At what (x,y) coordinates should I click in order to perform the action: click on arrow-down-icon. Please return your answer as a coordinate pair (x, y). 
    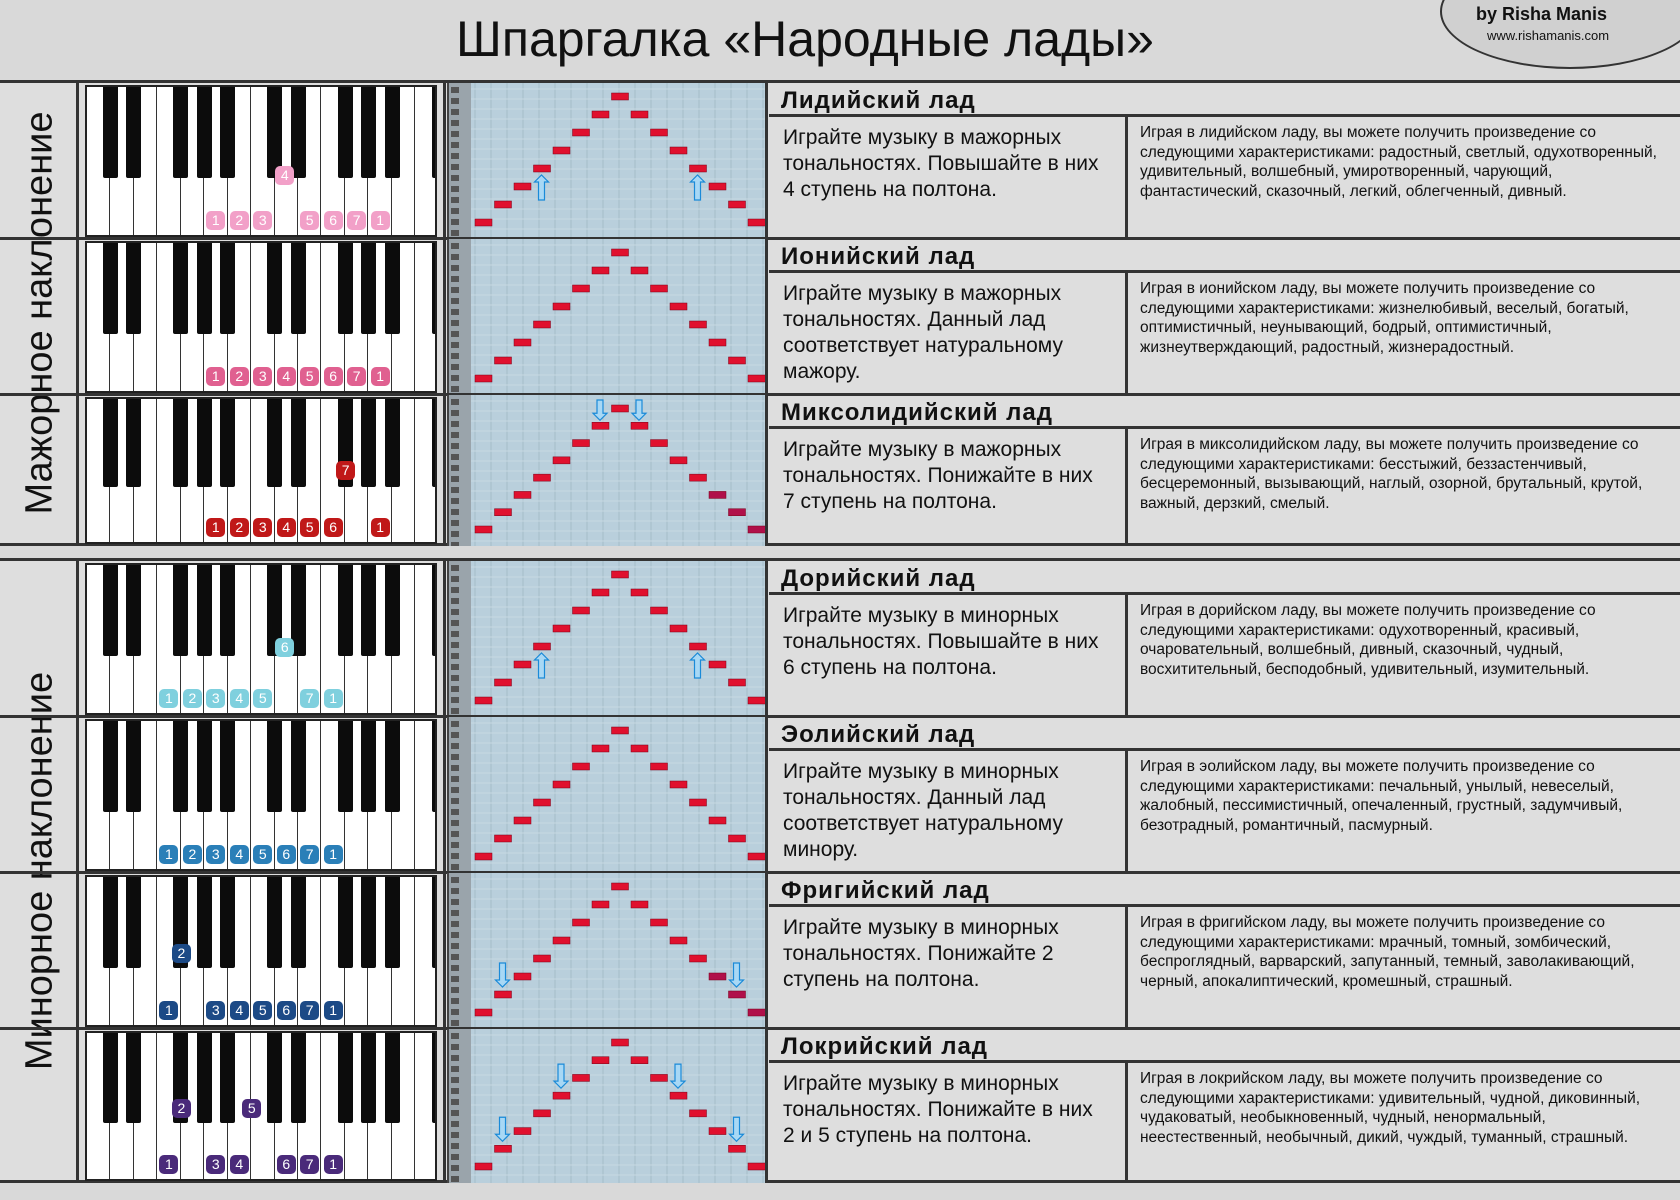
    Looking at the image, I should click on (600, 410).